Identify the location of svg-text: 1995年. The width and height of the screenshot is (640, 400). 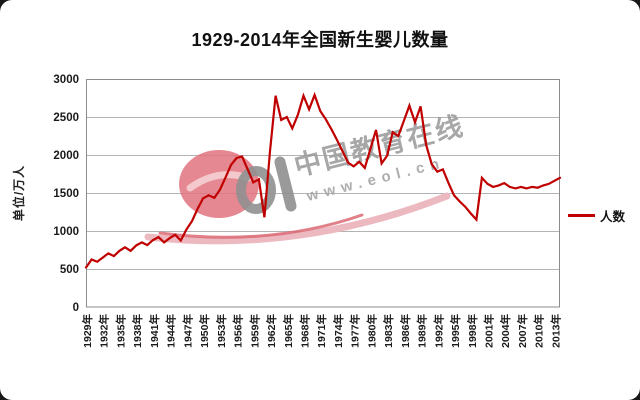
(455, 331).